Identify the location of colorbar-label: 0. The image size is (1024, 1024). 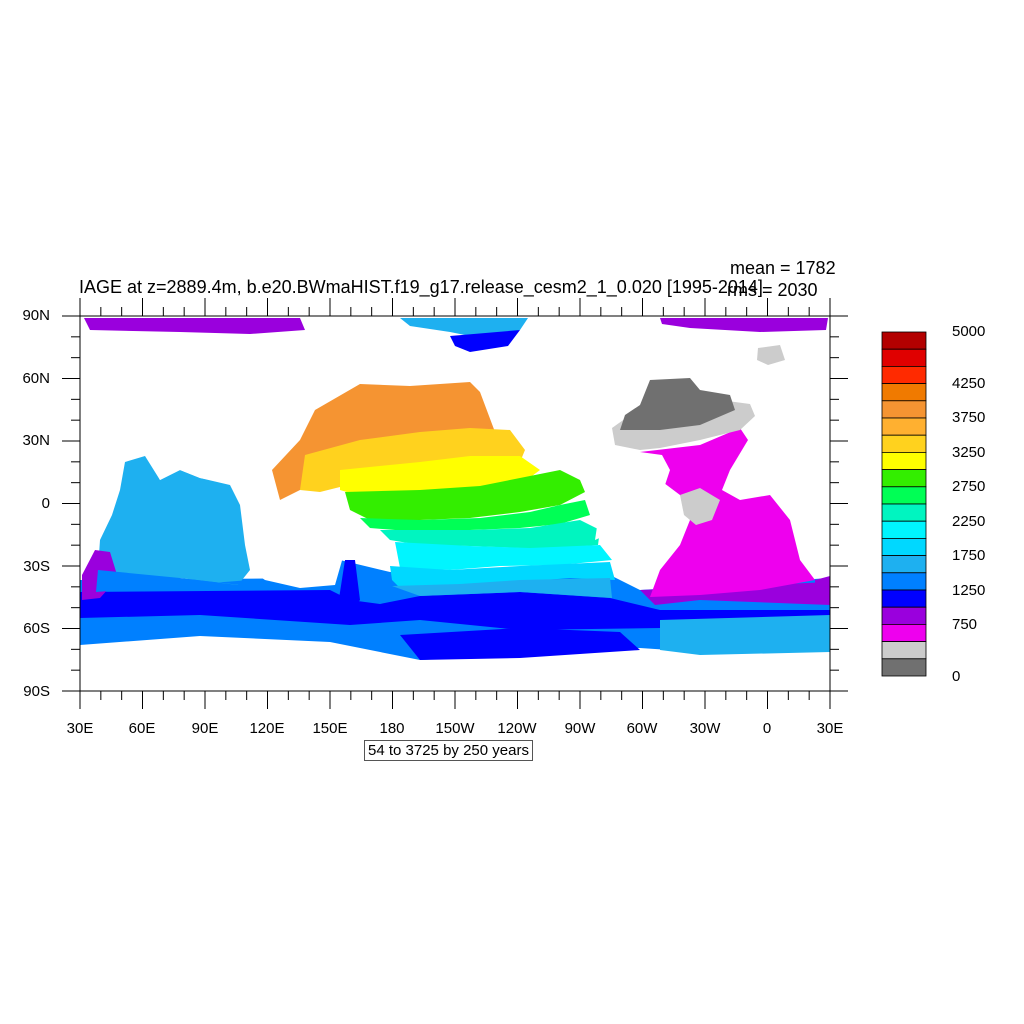
(956, 676).